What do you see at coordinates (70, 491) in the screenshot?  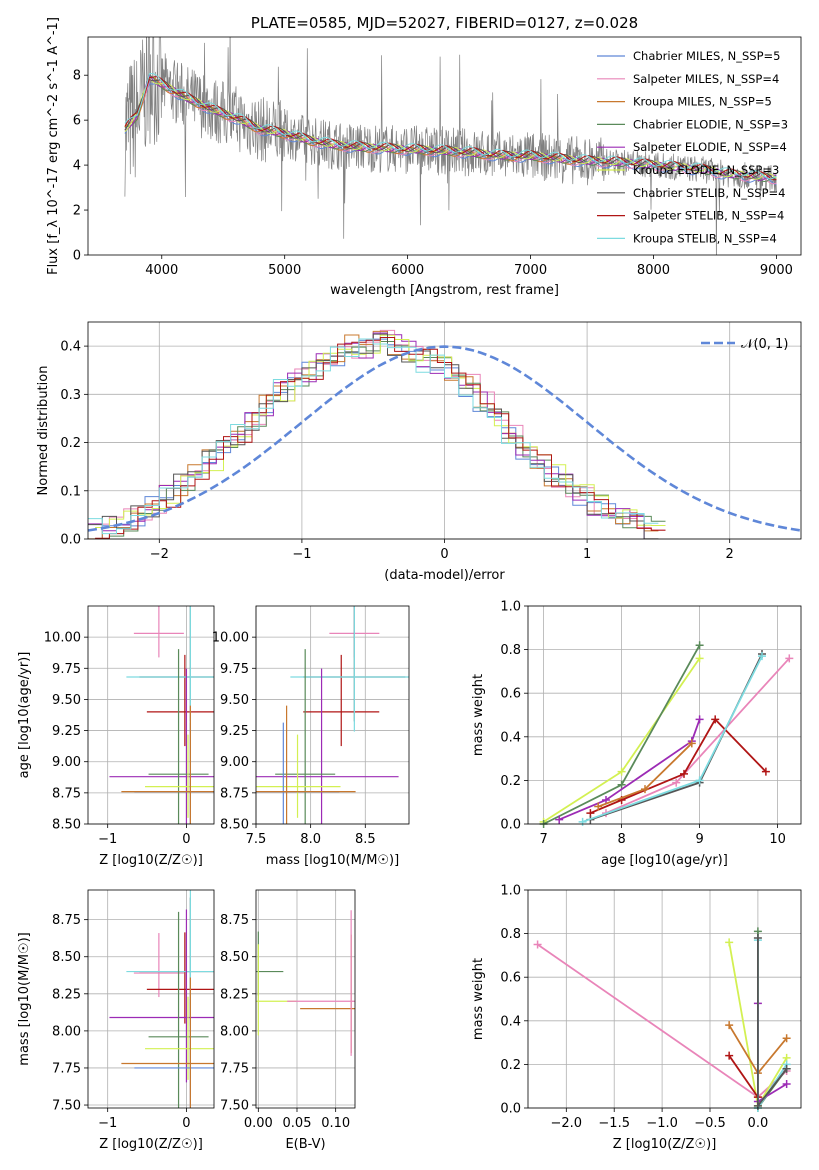 I see `y-tick-label: 0.1` at bounding box center [70, 491].